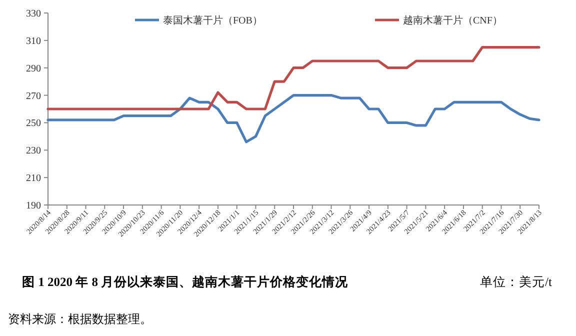 This screenshot has height=336, width=576. I want to click on y-tick-label: 290, so click(33, 68).